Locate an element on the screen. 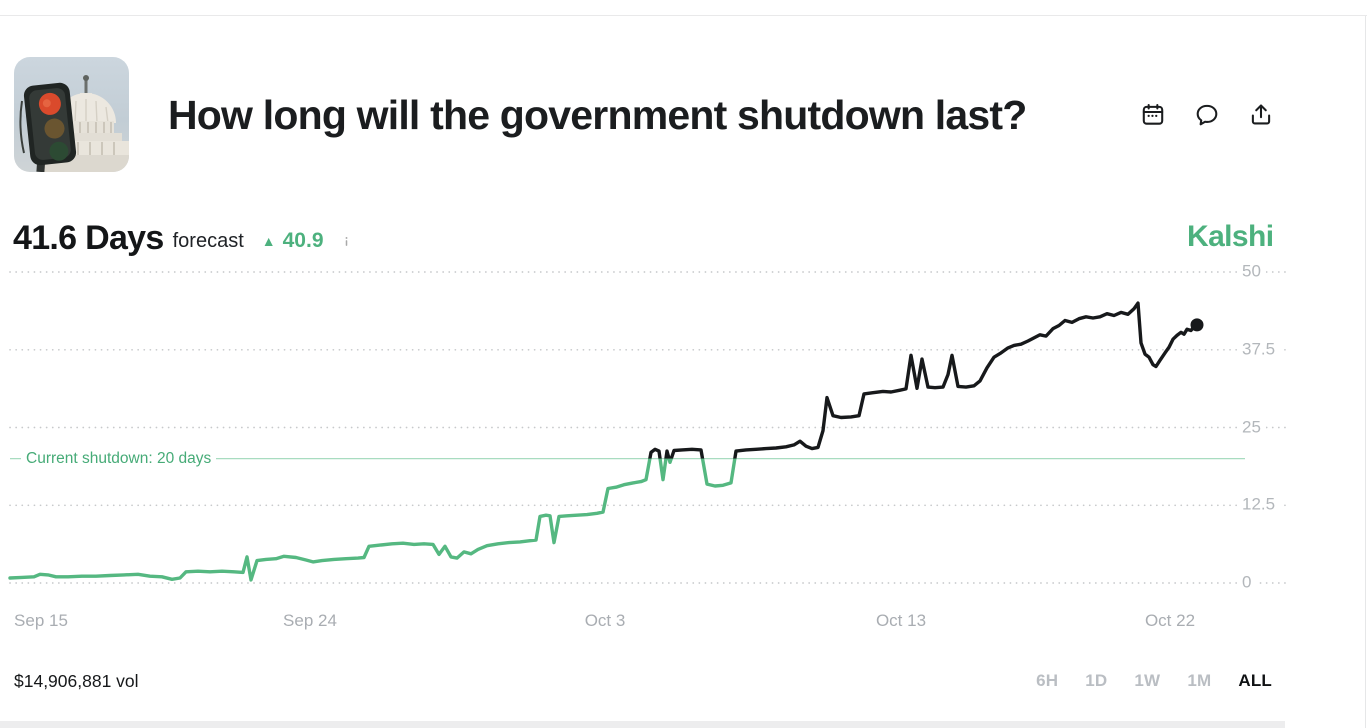 Image resolution: width=1367 pixels, height=728 pixels. forecast-label: forecast is located at coordinates (208, 240).